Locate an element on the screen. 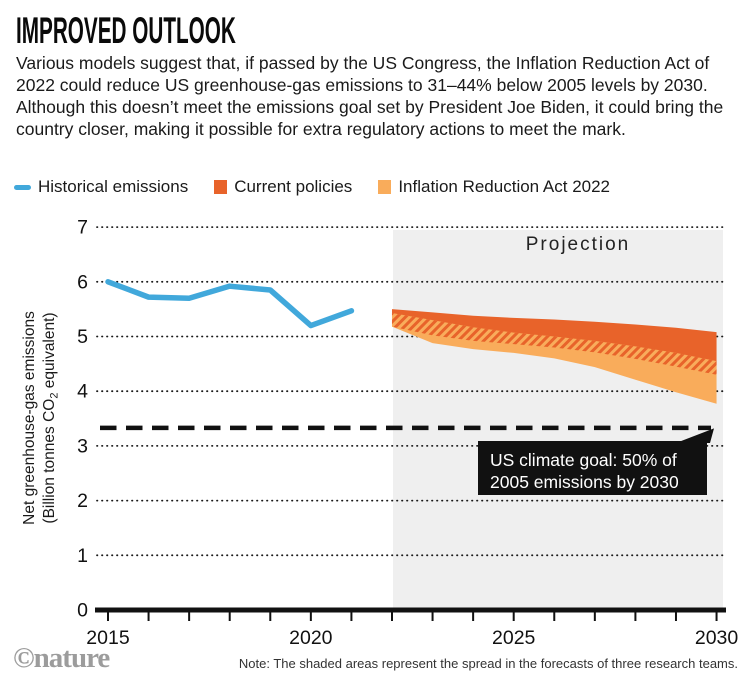 The height and width of the screenshot is (690, 751). legend-item-ira: Inflation Reduction Act 2022 is located at coordinates (494, 187).